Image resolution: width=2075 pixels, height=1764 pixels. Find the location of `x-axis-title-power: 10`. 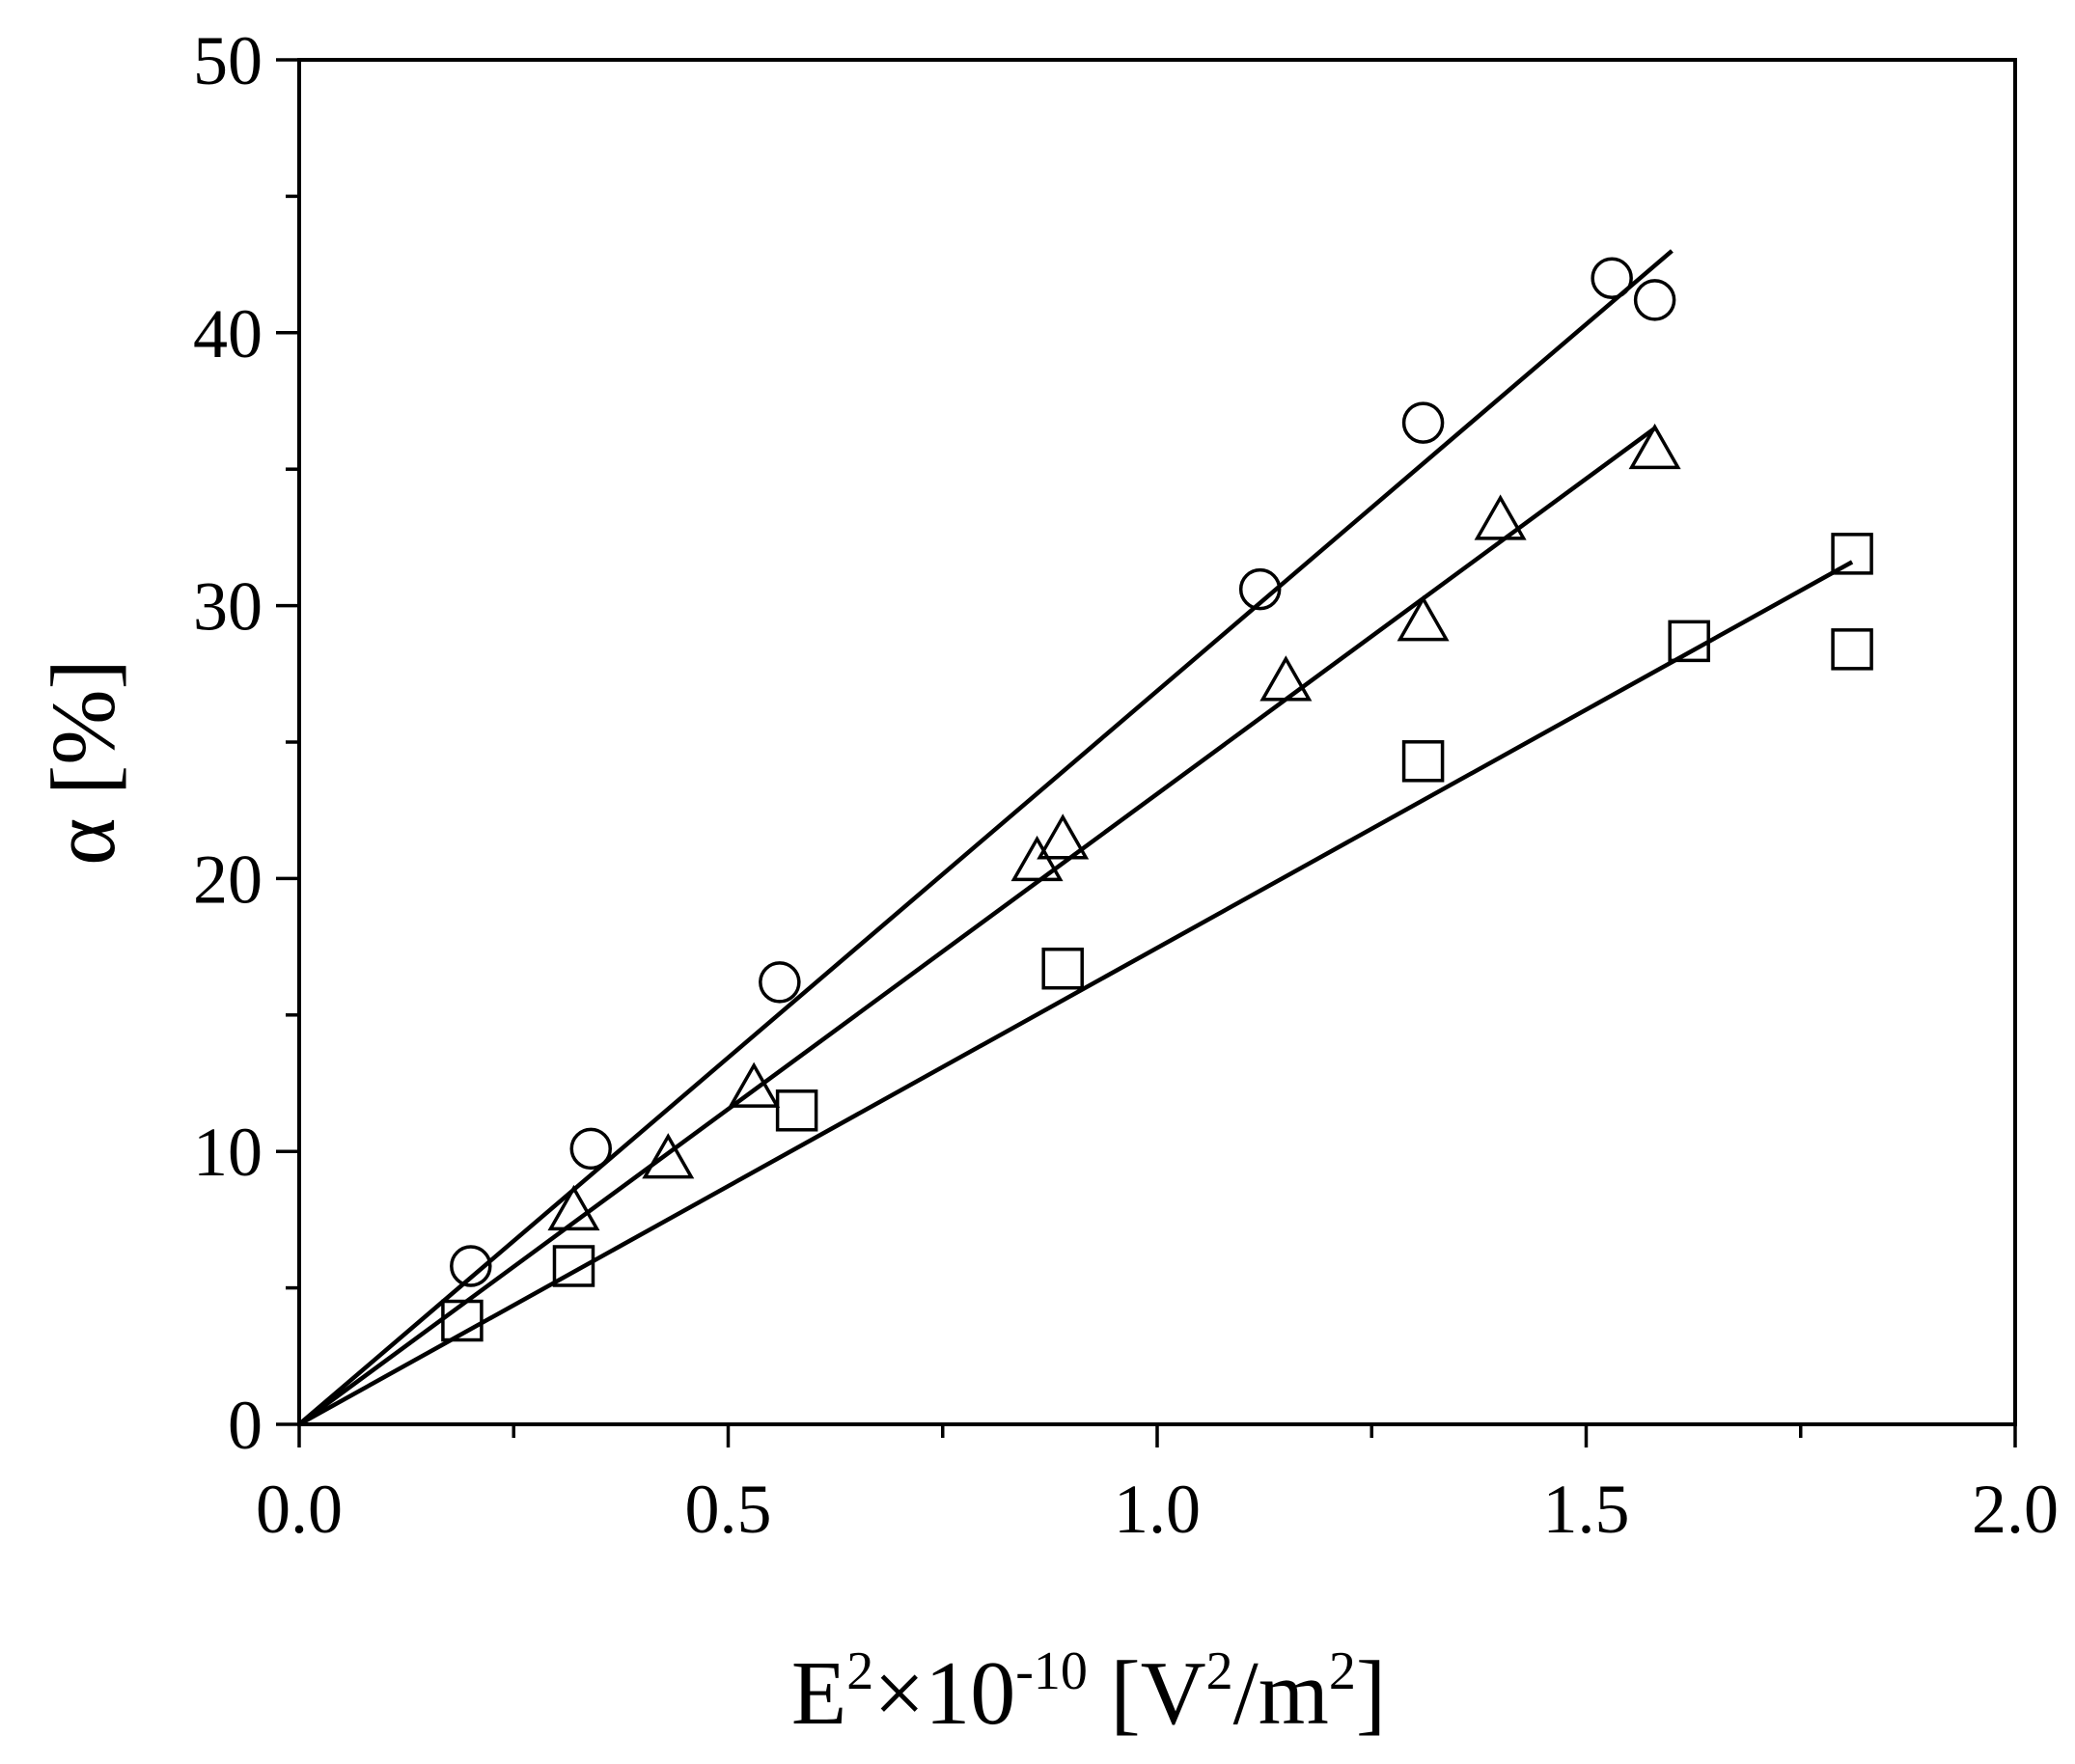

x-axis-title-power: 10 is located at coordinates (970, 1693).